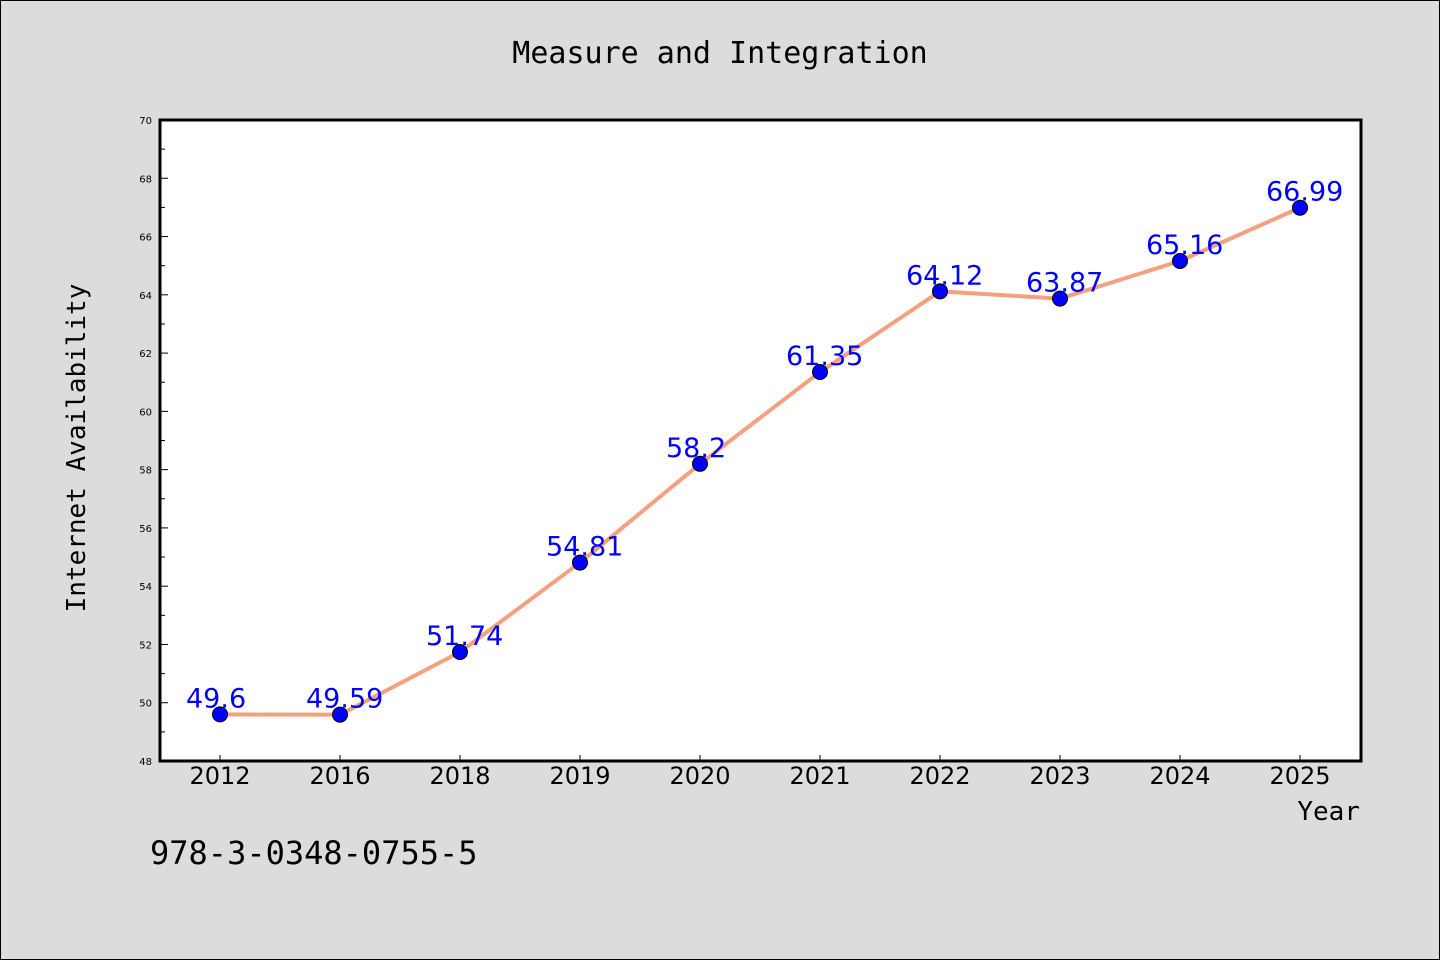 The width and height of the screenshot is (1440, 960). Describe the element at coordinates (459, 776) in the screenshot. I see `x-tick-label: 2018` at that location.